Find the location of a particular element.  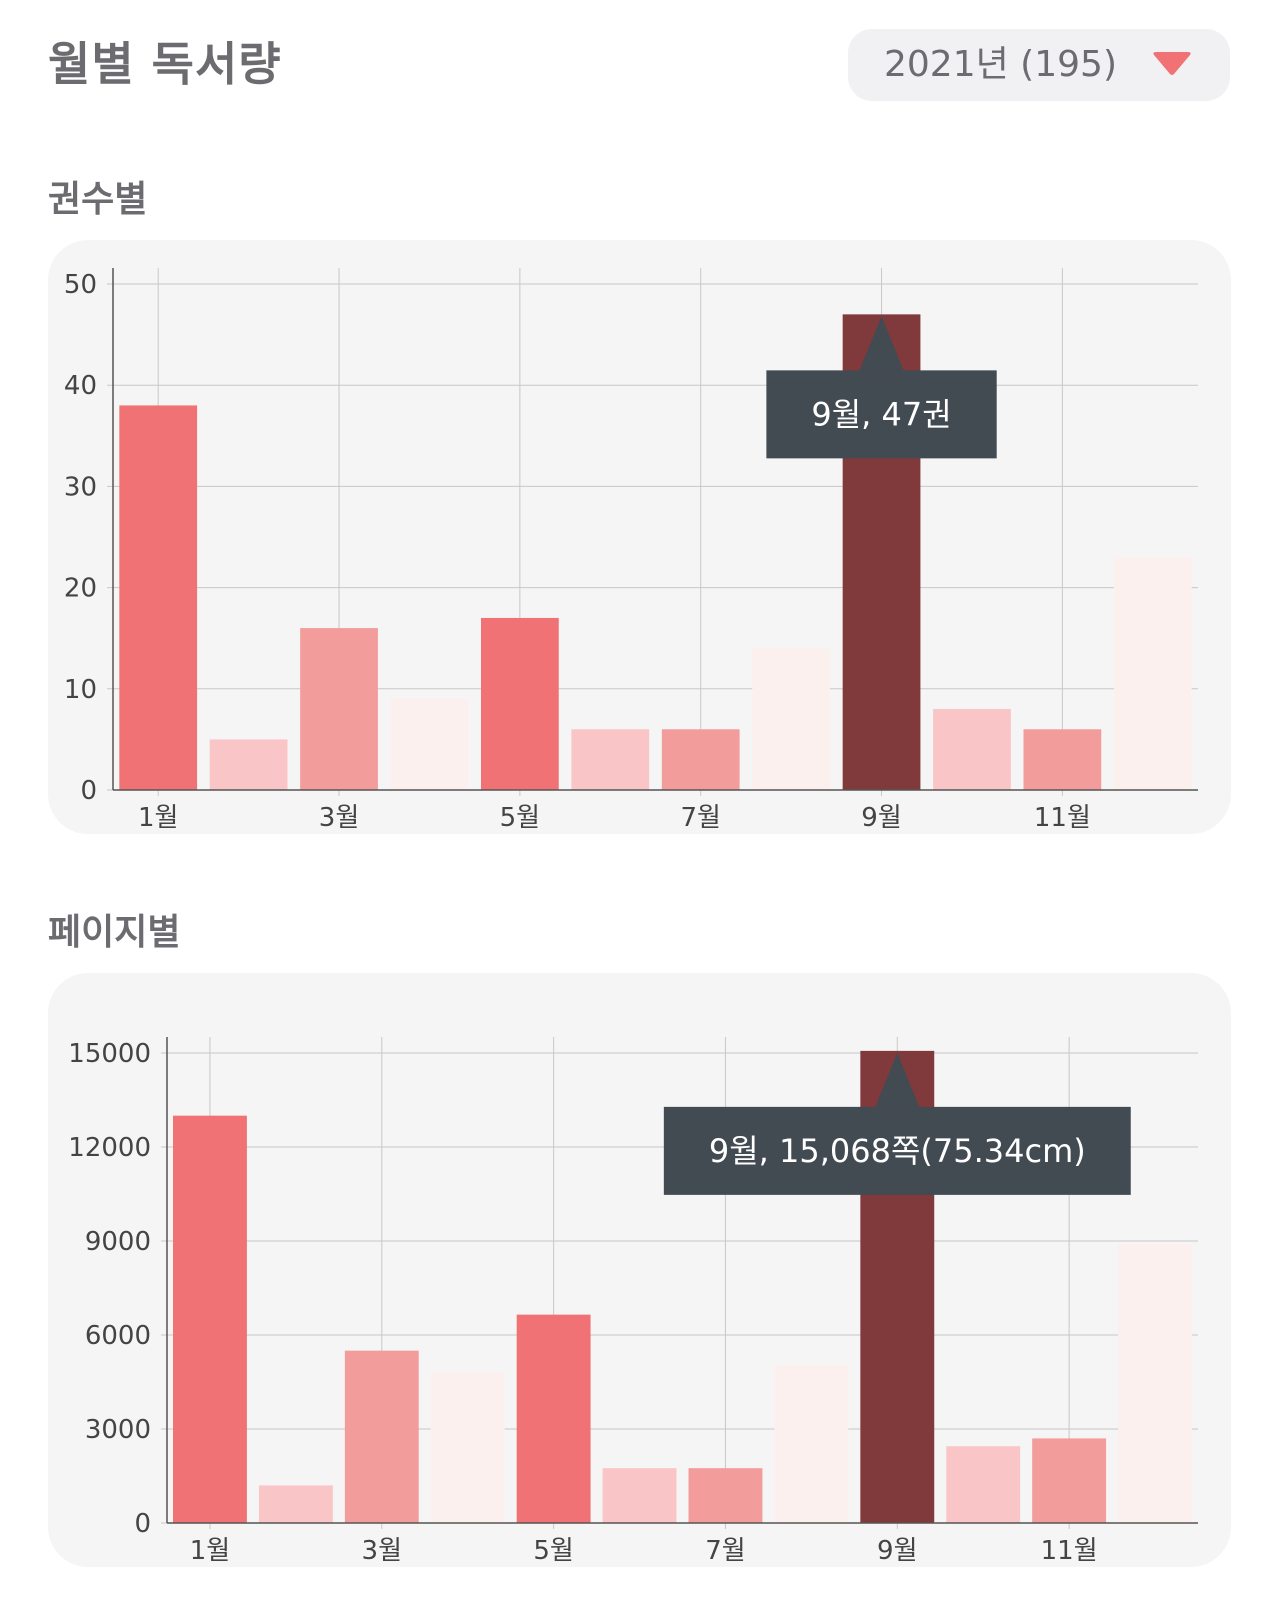

pages-tooltip: 9월, 15,068쪽(75.34cm) is located at coordinates (897, 1123).